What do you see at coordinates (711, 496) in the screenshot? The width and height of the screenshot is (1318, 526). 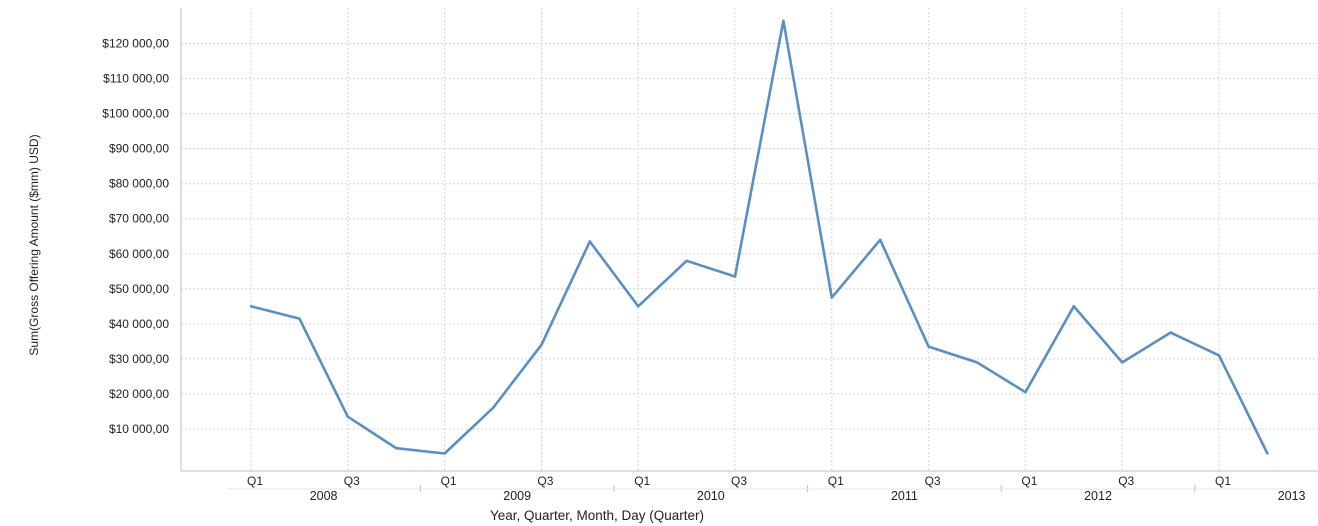 I see `x-year-label: 2010` at bounding box center [711, 496].